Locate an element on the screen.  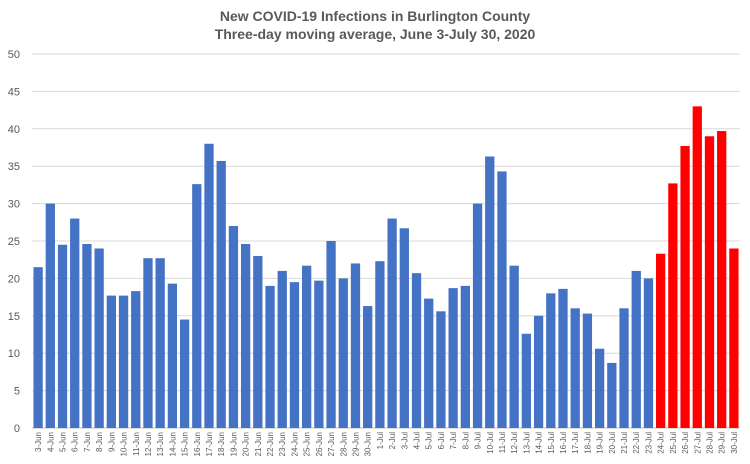
x-tick-label: 11-Jul is located at coordinates (502, 442).